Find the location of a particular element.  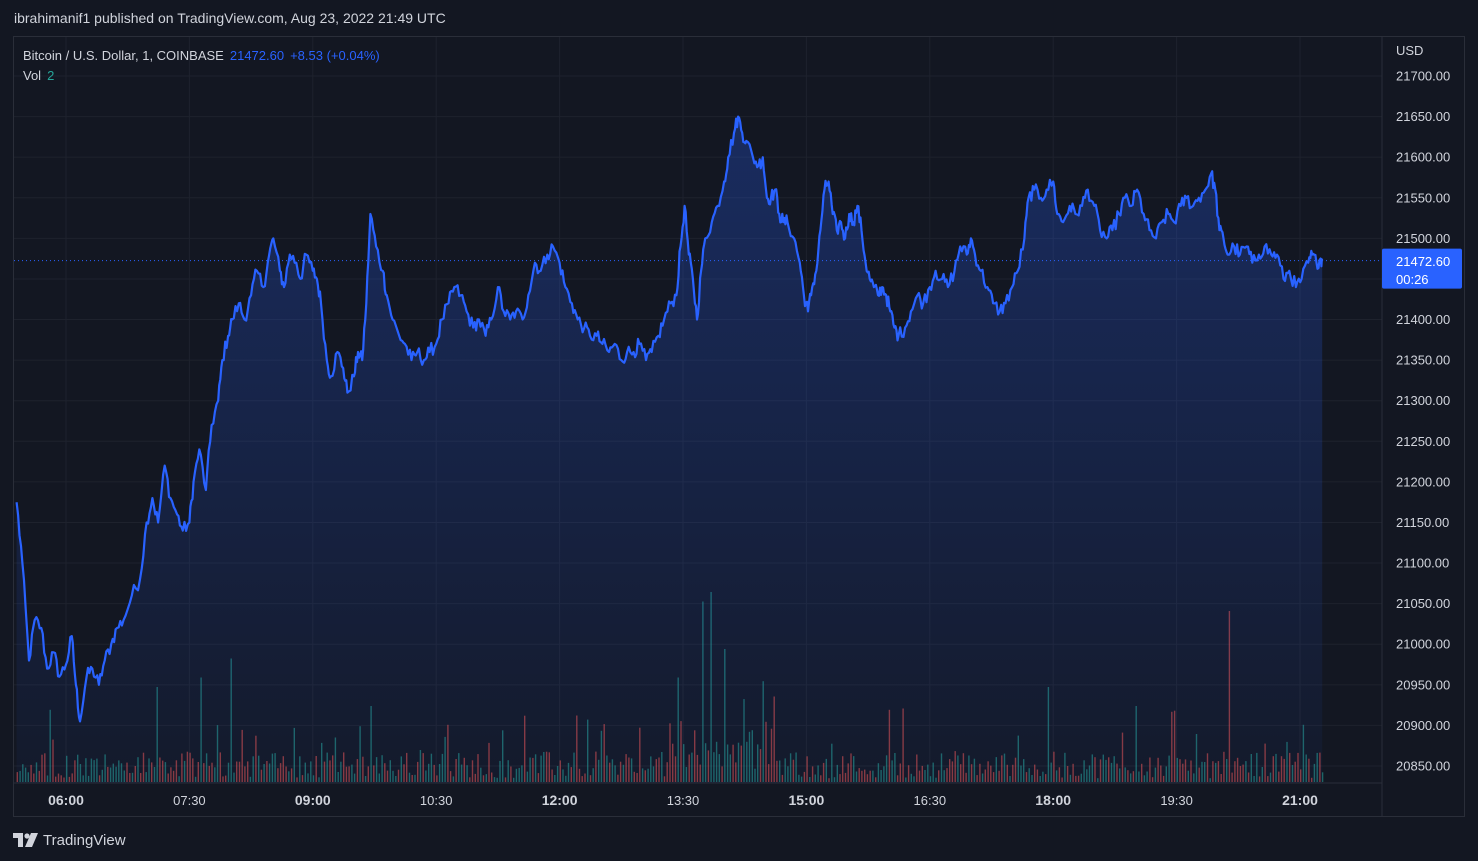

y-tick-label: 20950.00 is located at coordinates (1423, 684).